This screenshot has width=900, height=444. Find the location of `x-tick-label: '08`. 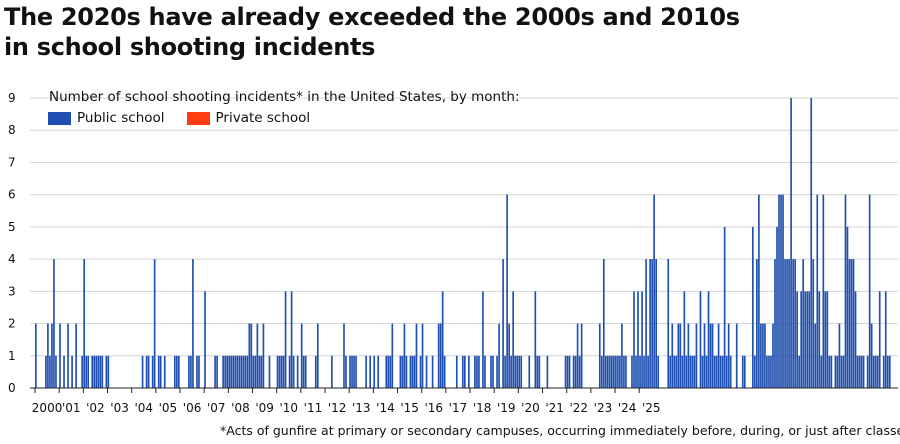

x-tick-label: '08 is located at coordinates (240, 408).